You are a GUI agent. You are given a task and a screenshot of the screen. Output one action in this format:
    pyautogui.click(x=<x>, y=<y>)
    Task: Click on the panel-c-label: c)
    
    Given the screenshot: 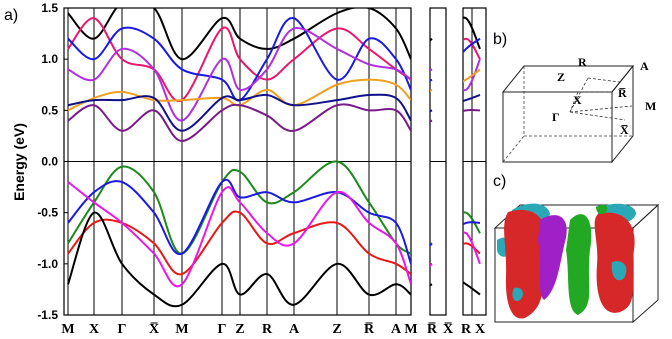 What is the action you would take?
    pyautogui.click(x=499, y=181)
    